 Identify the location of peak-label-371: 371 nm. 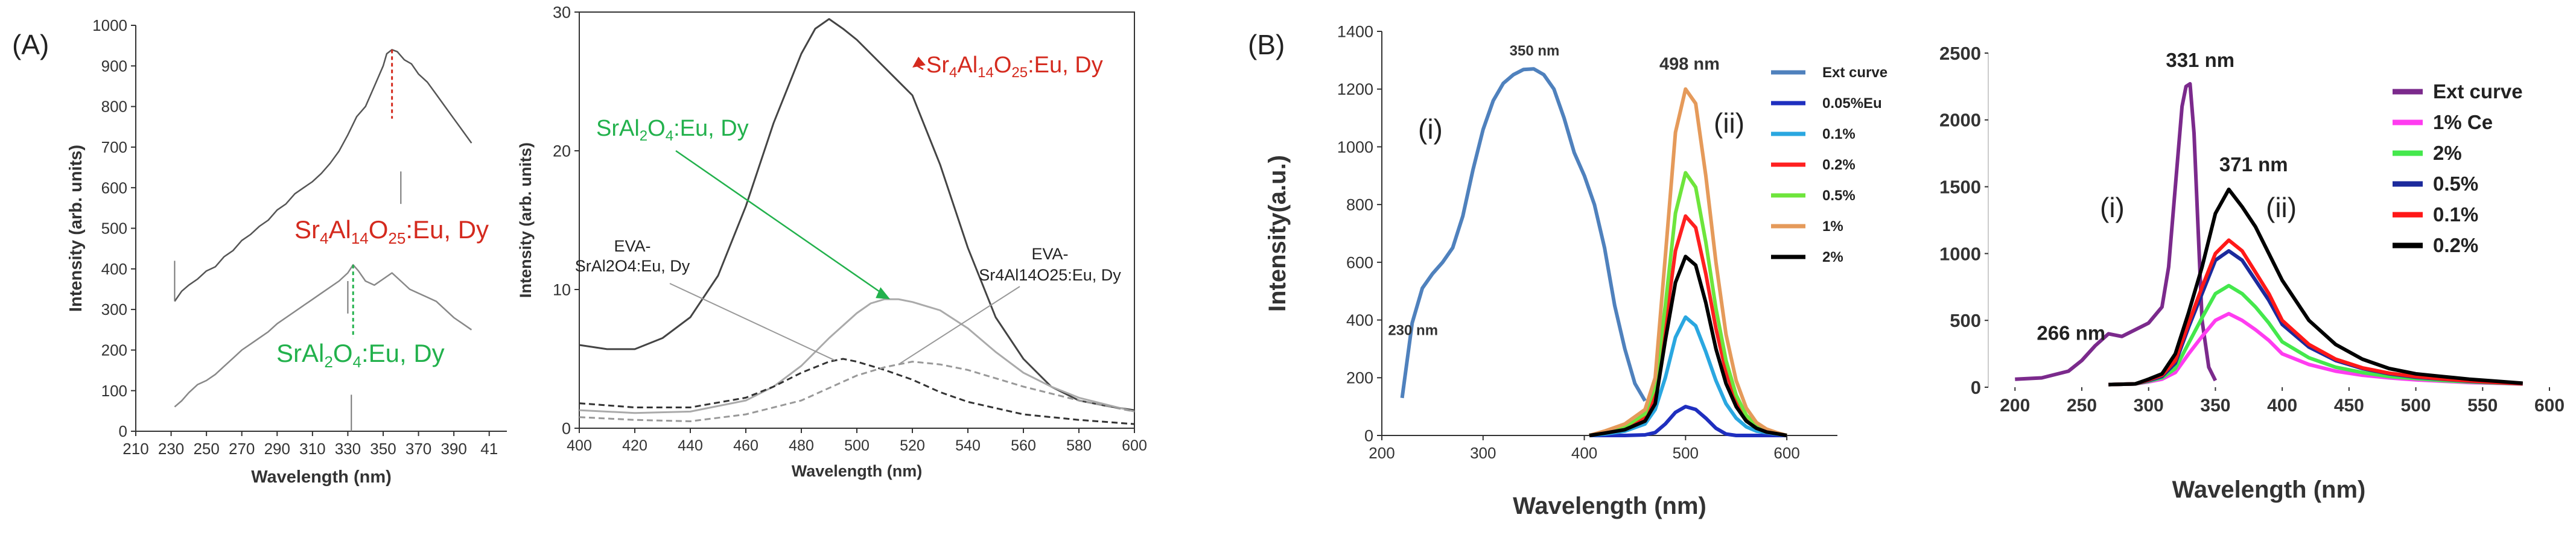
(2253, 164).